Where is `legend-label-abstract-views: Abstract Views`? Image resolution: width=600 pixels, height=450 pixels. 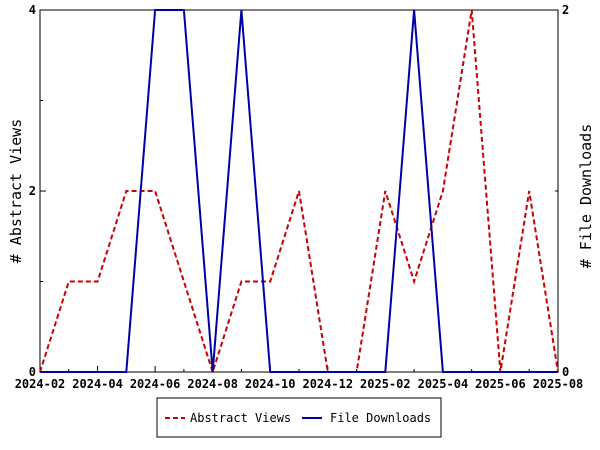
legend-label-abstract-views: Abstract Views is located at coordinates (240, 418).